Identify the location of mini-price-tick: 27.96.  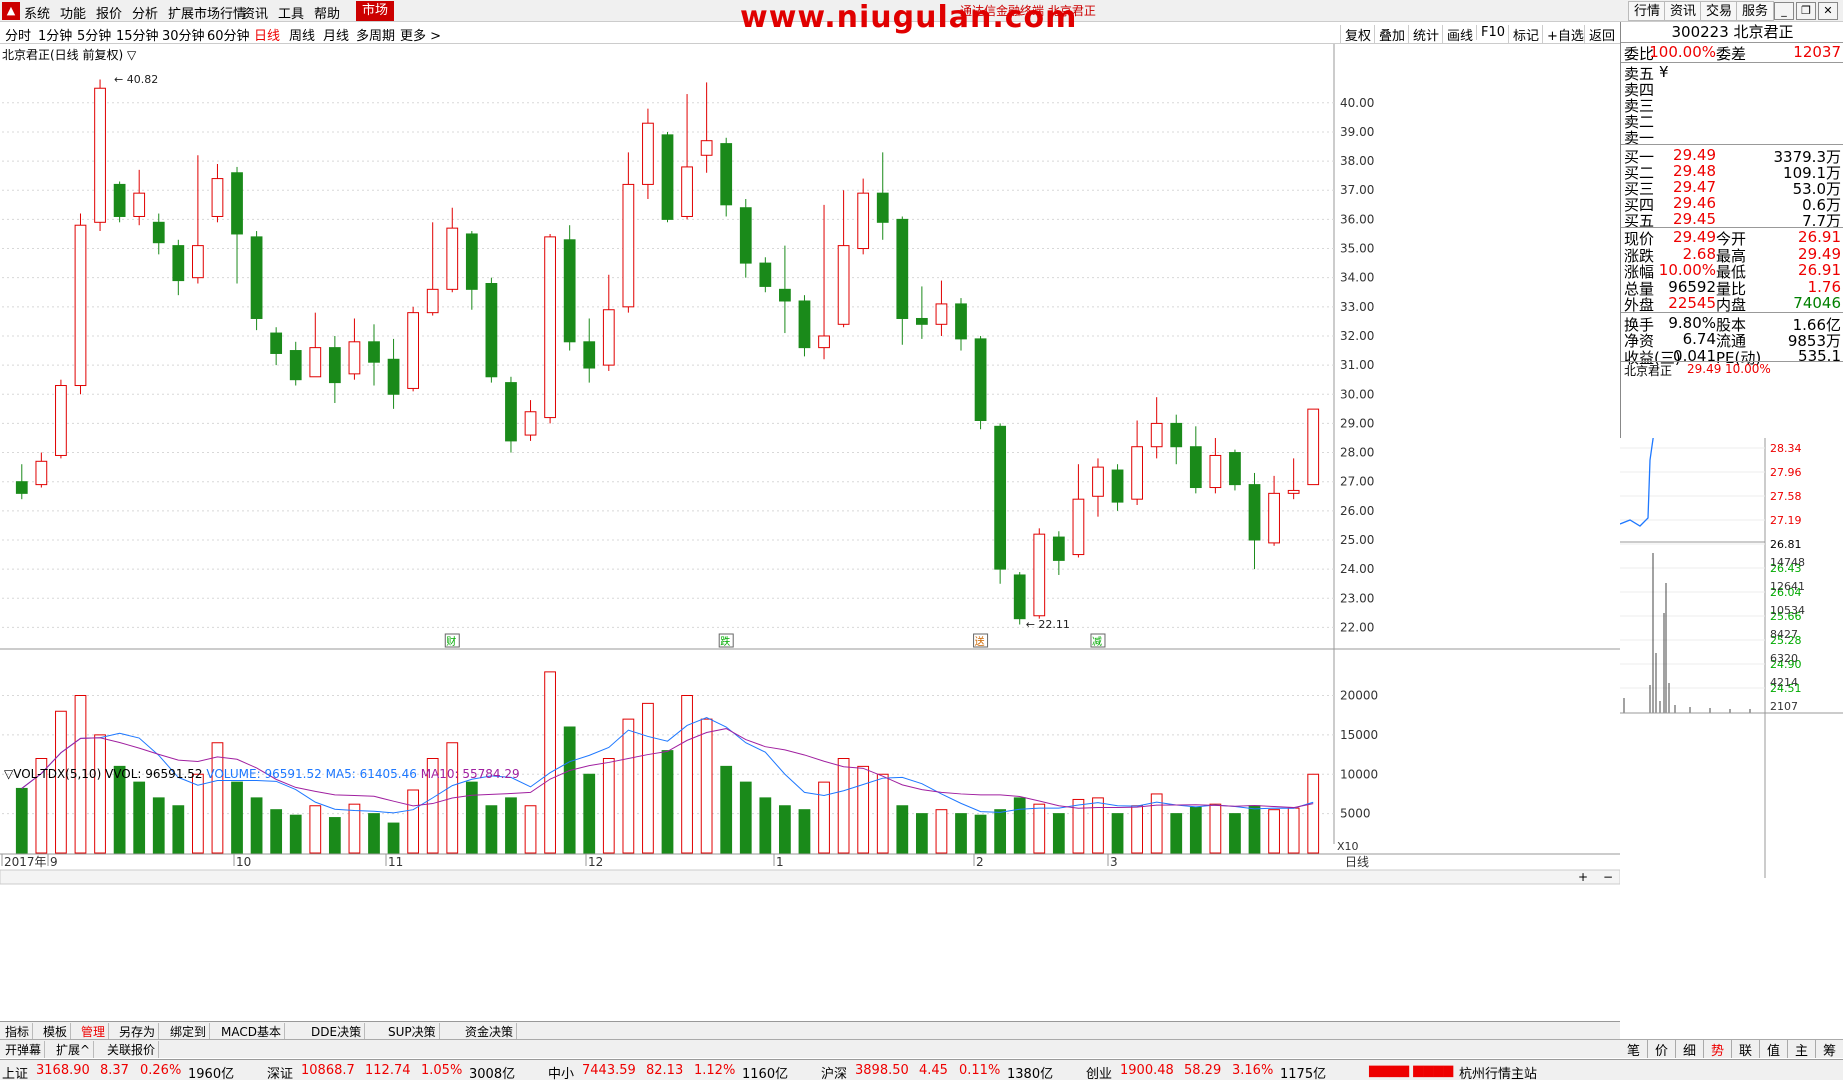
(1786, 472).